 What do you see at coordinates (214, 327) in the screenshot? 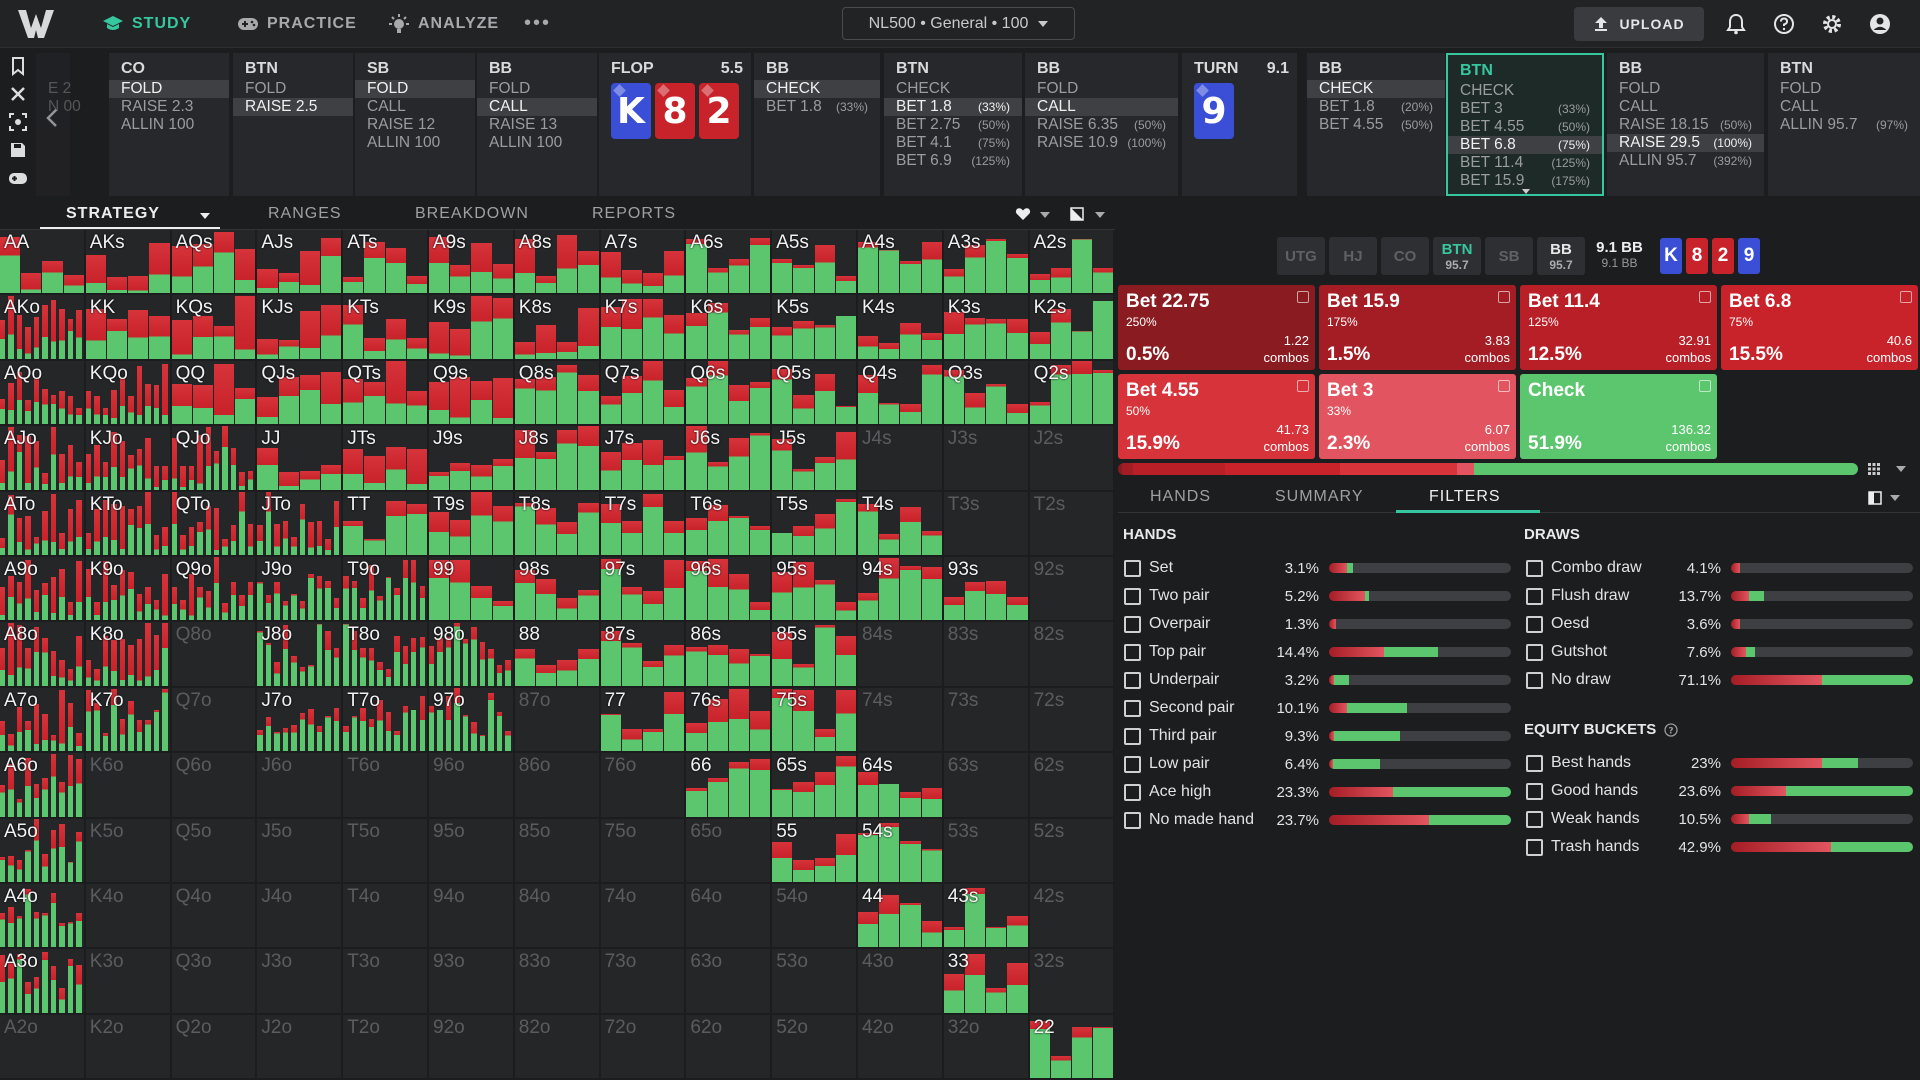
I see `hand-cell: KQs` at bounding box center [214, 327].